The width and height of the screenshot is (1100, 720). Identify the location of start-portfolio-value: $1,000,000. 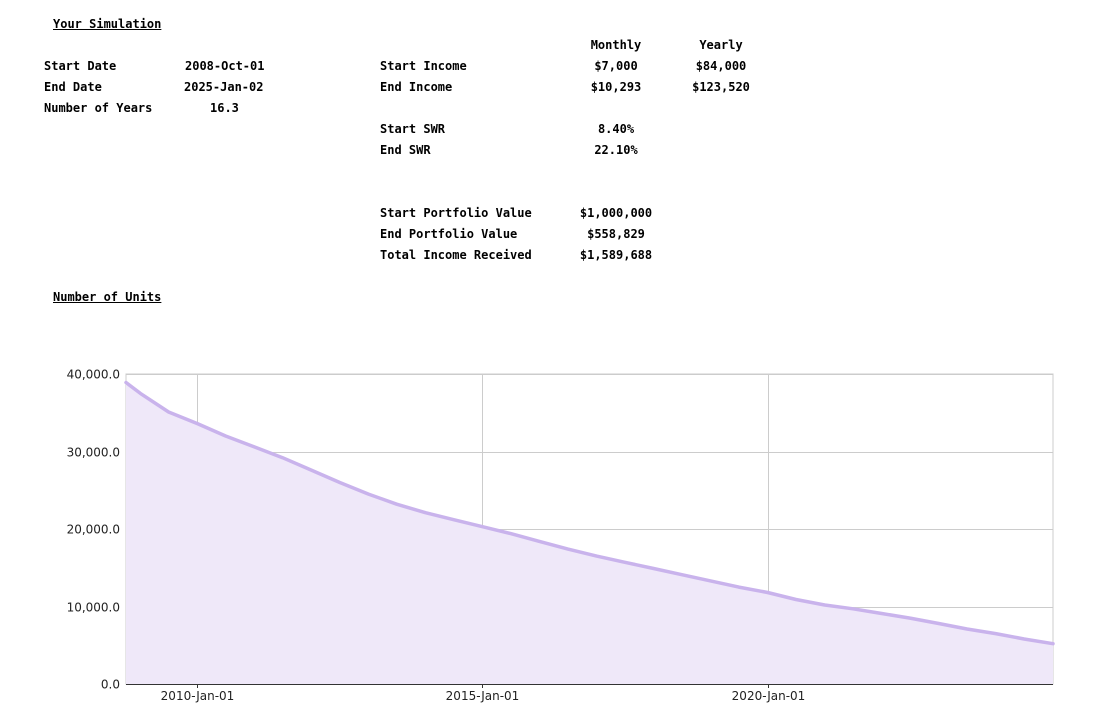
(616, 213).